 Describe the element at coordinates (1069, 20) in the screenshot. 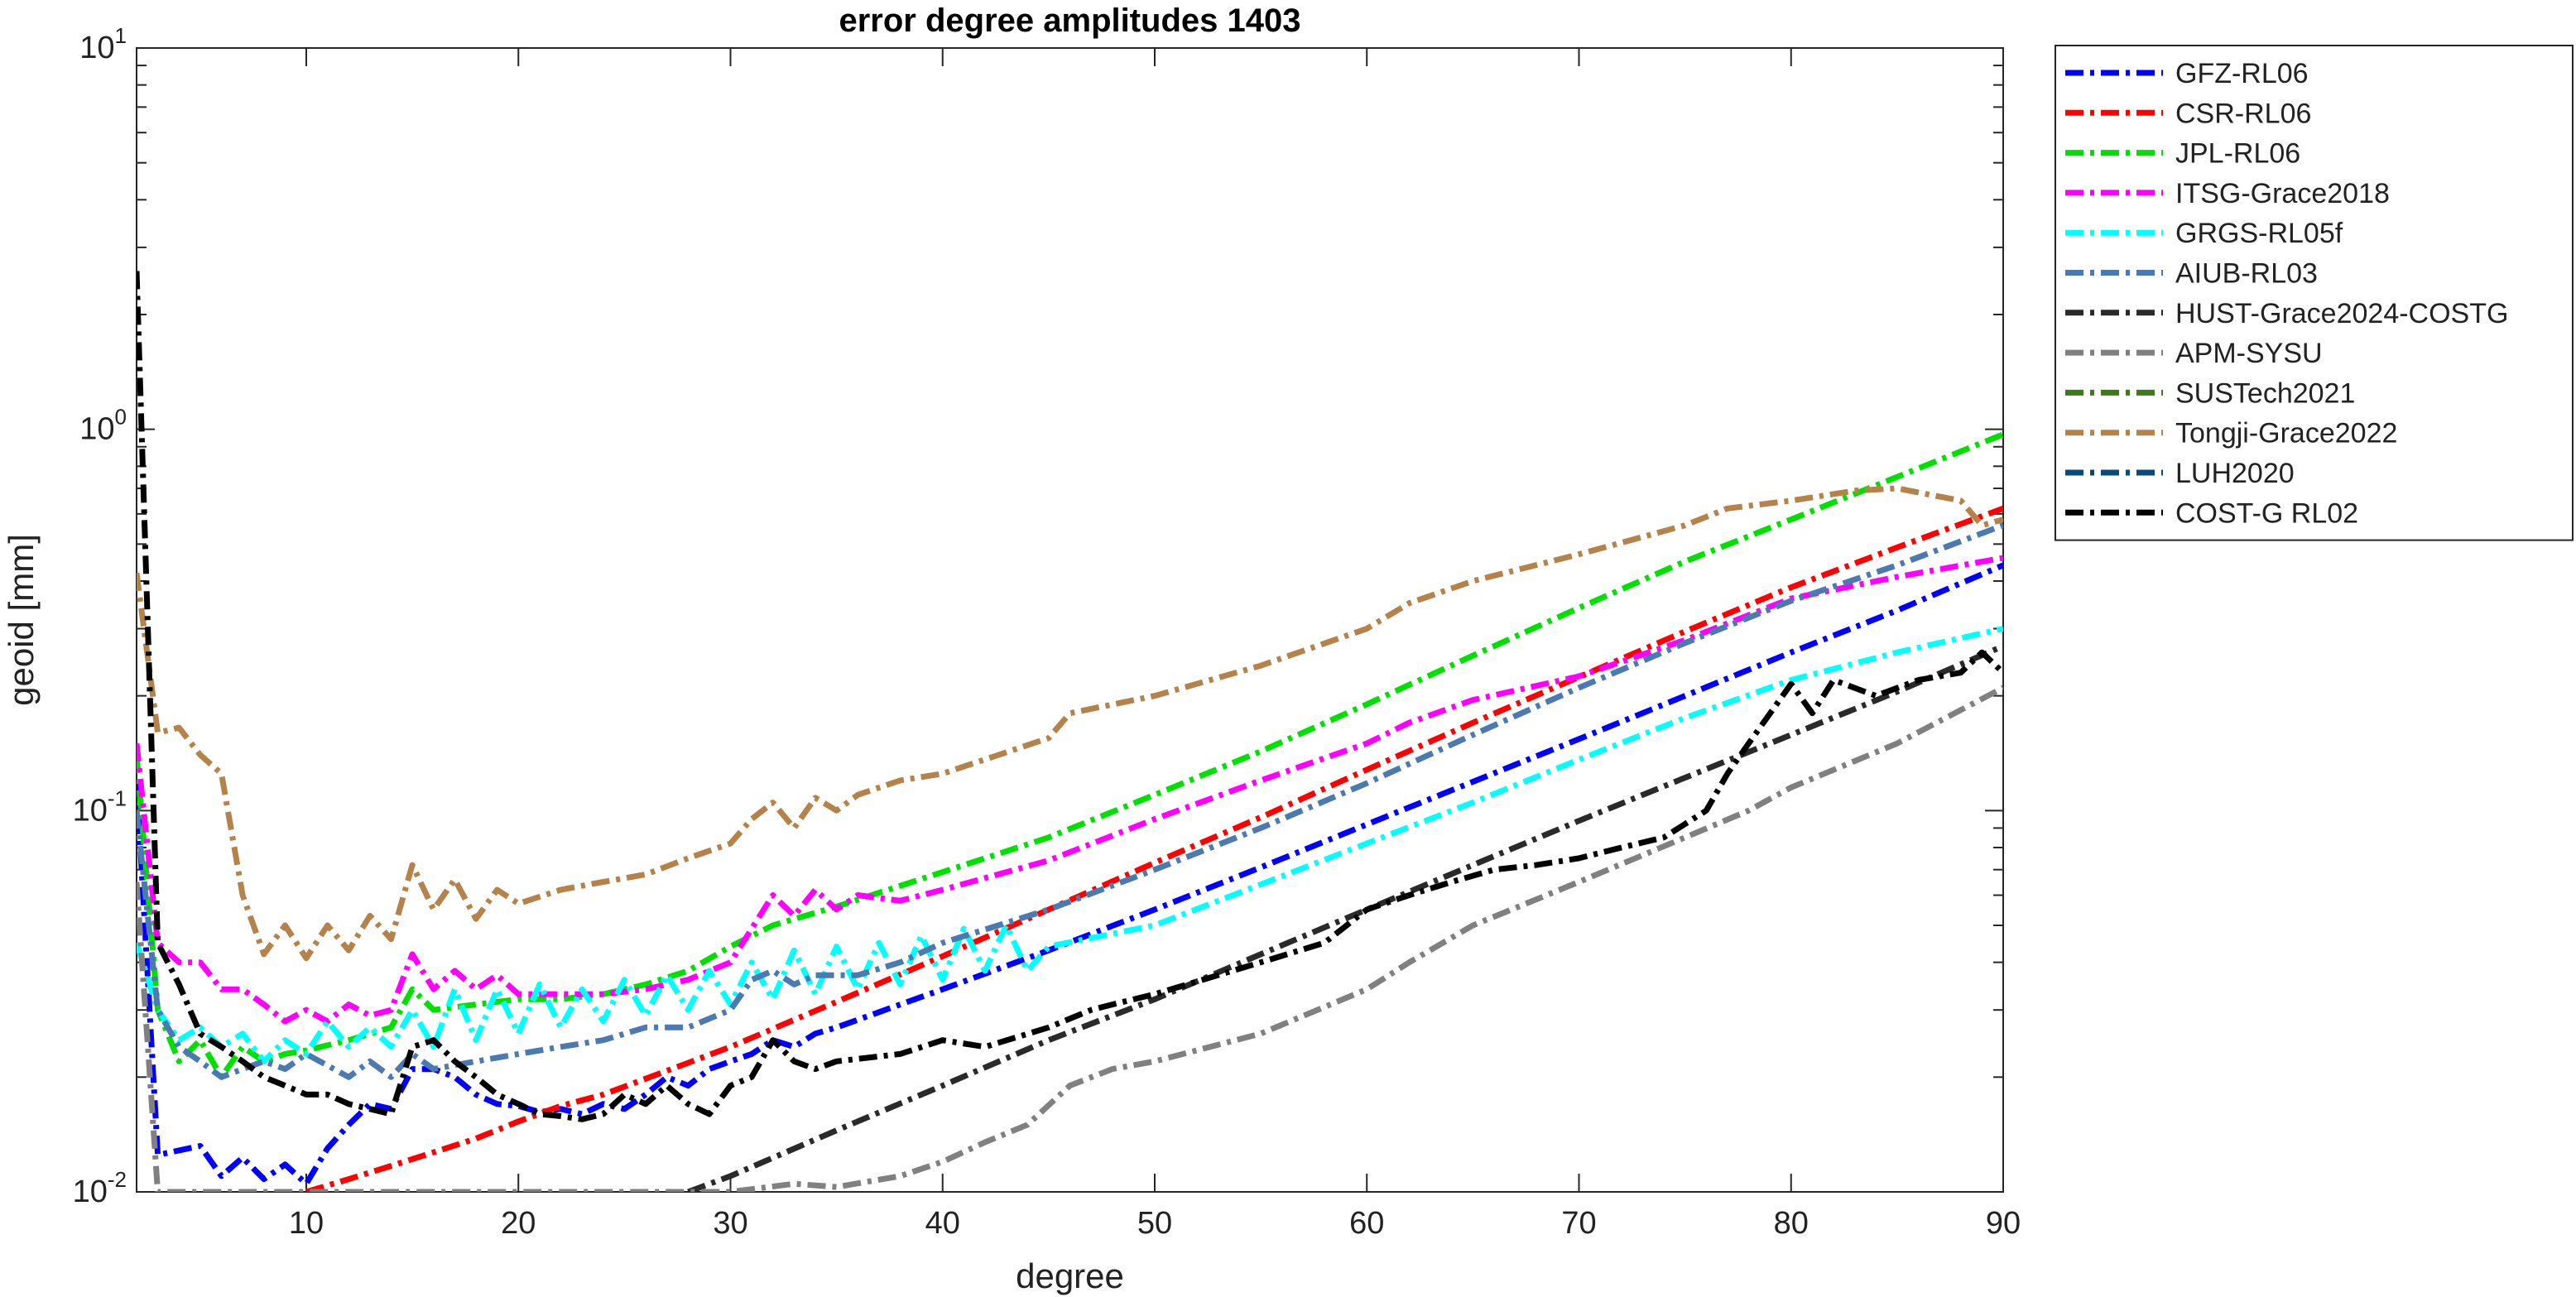

I see `chart-title: error degree amplitudes 1403` at that location.